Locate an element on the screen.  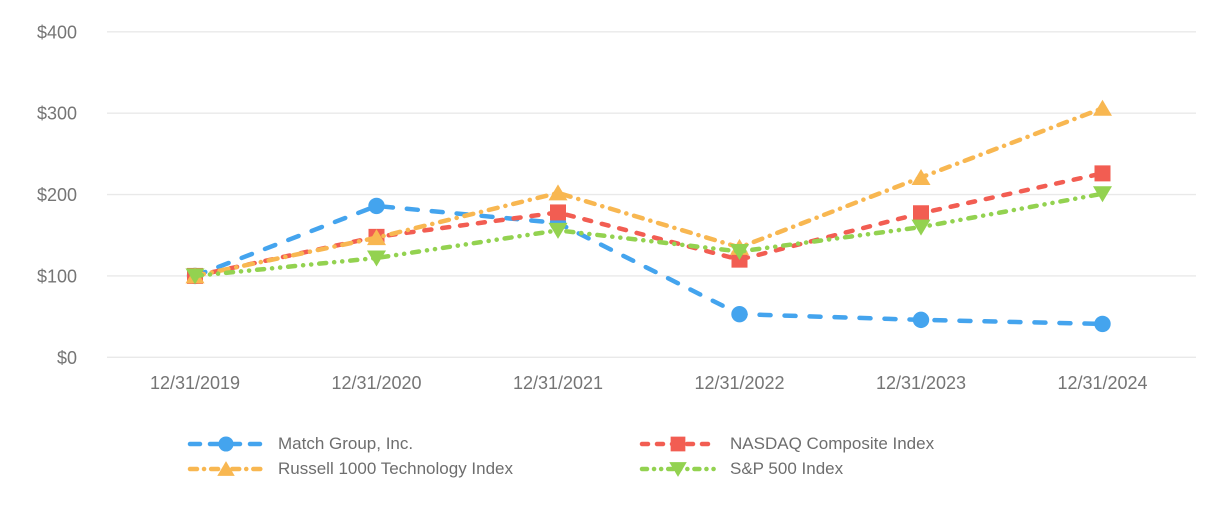
legend-item: Russell 1000 Technology Index is located at coordinates (413, 469).